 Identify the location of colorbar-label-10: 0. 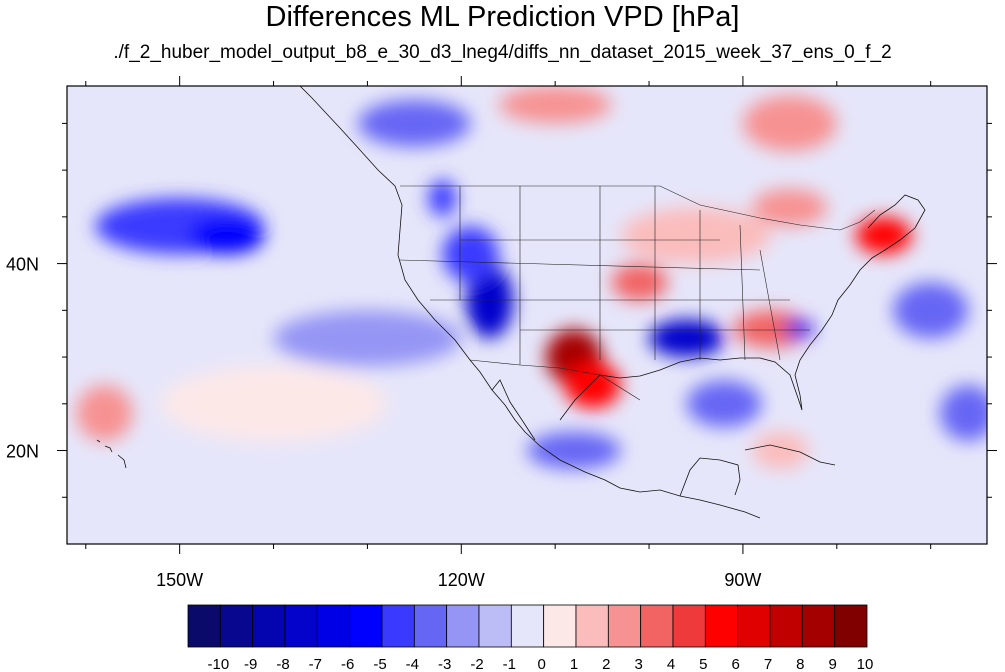
(541, 664).